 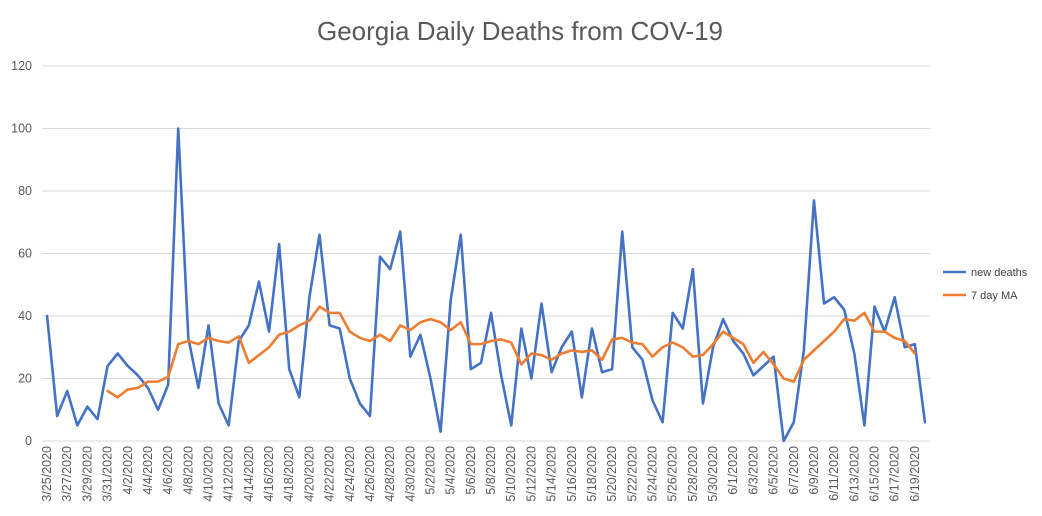 I want to click on x-tick-label: 5/28/2020, so click(x=693, y=474).